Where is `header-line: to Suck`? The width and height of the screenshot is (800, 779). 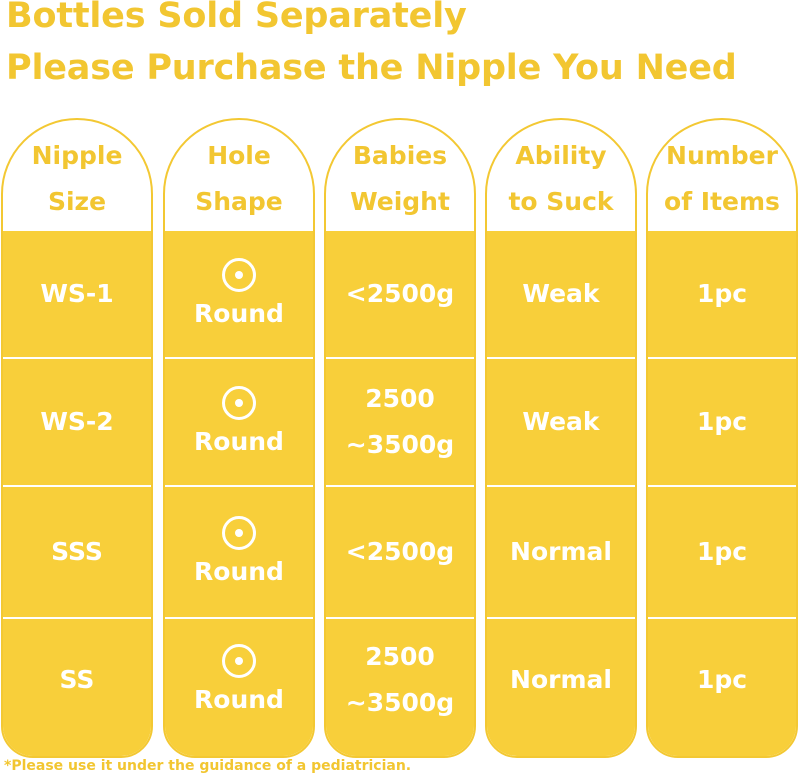 header-line: to Suck is located at coordinates (561, 201).